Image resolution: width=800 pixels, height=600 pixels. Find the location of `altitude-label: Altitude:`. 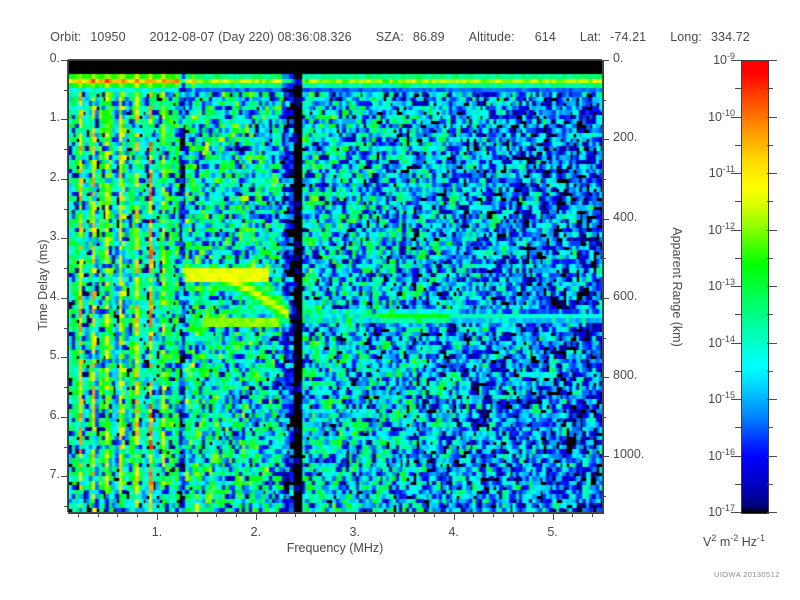

altitude-label: Altitude: is located at coordinates (491, 37).